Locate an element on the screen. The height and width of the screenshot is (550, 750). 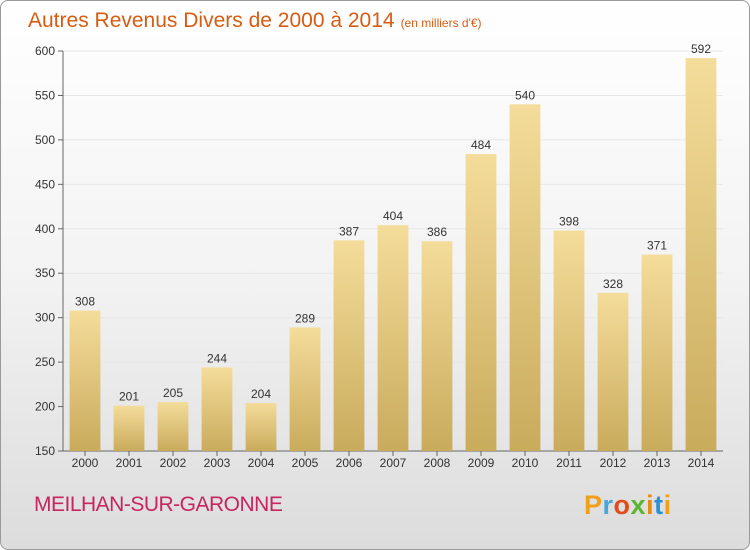
y-tick-label: 200 is located at coordinates (45, 407).